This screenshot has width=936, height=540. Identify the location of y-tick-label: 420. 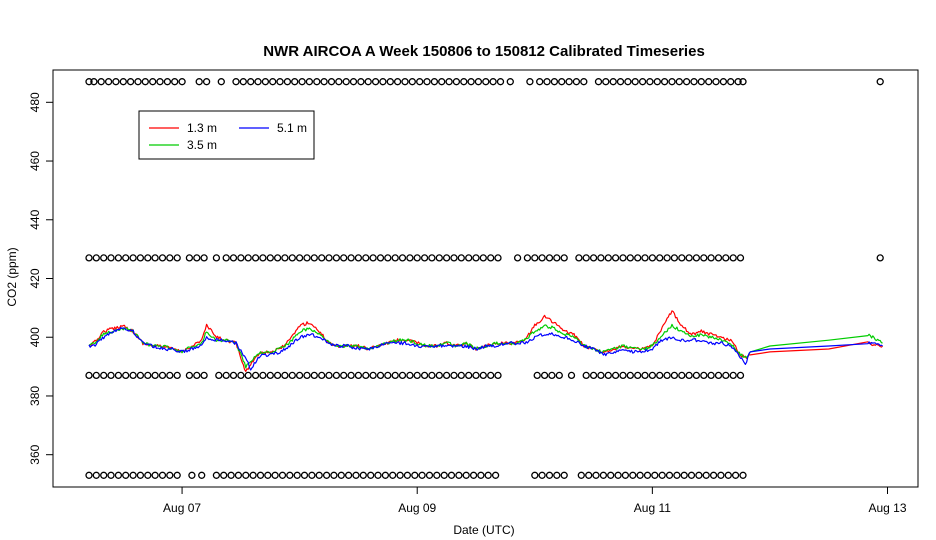
(35, 278).